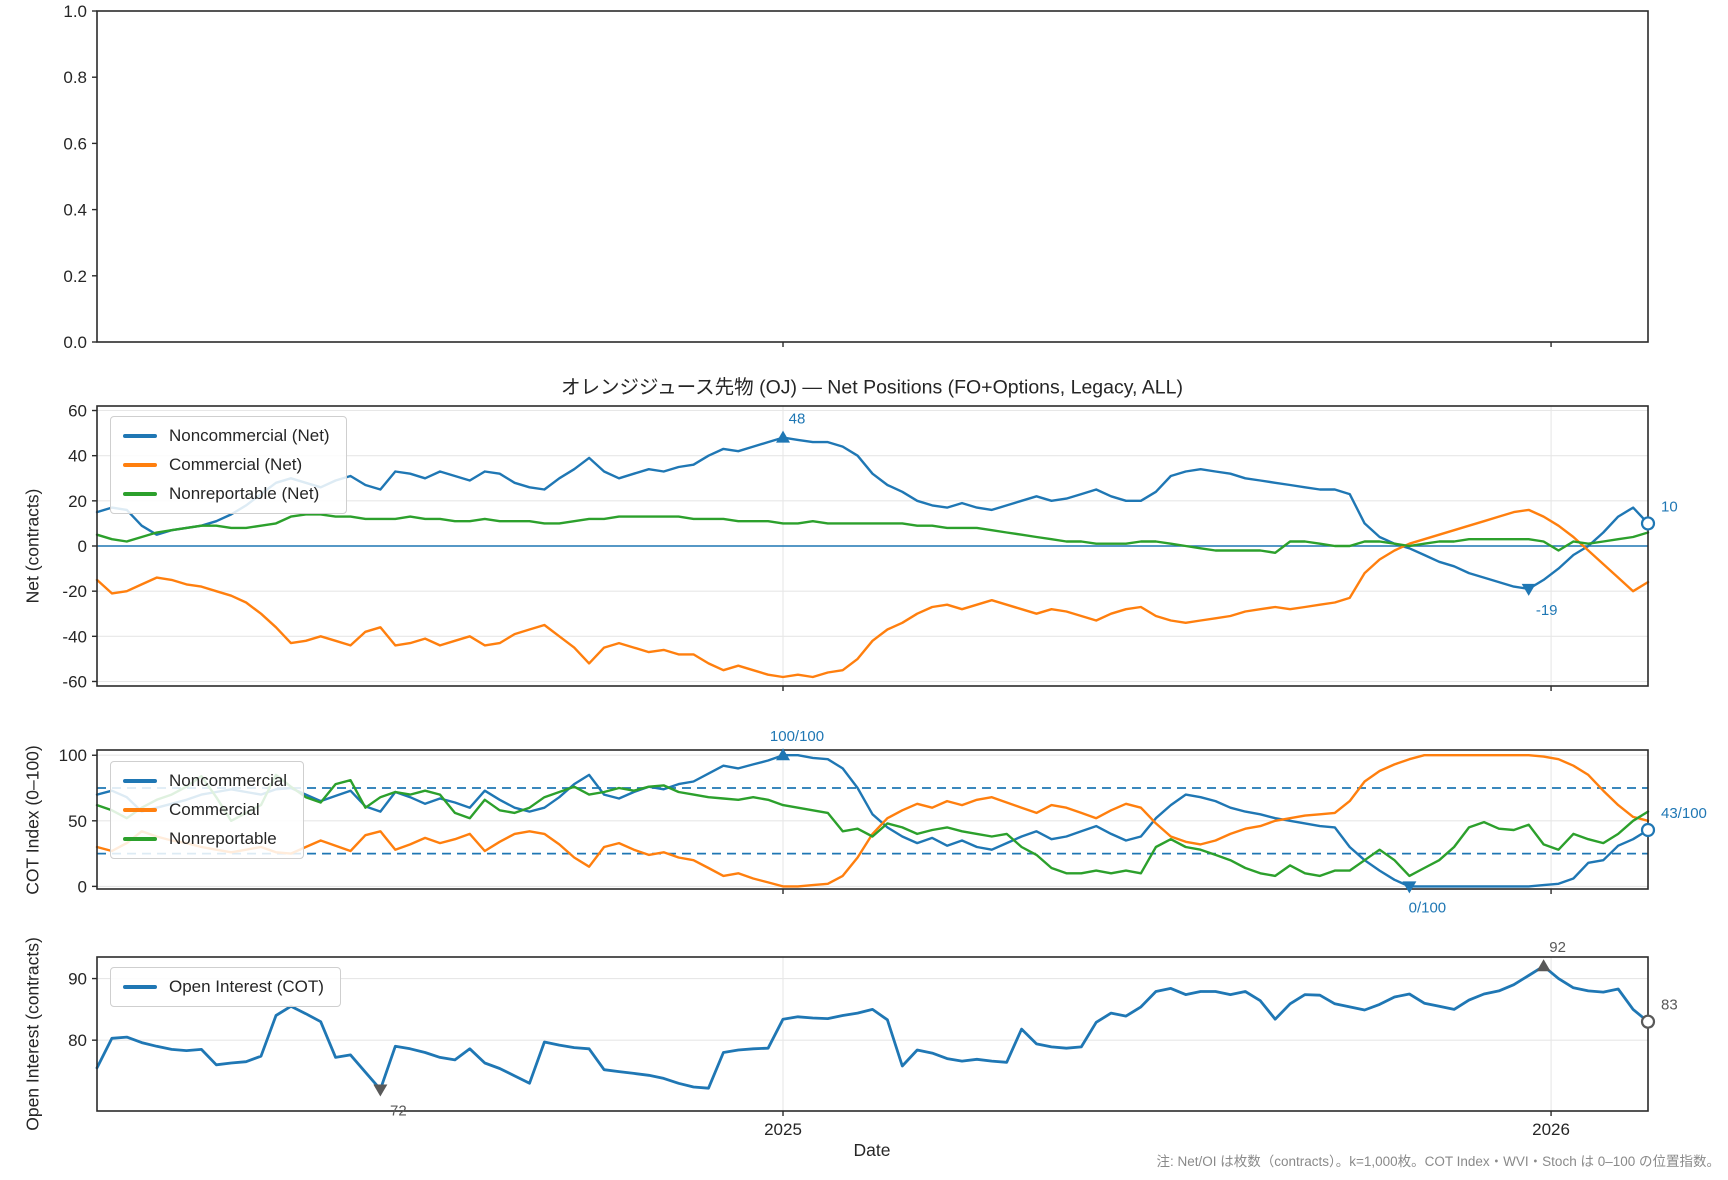  Describe the element at coordinates (244, 493) in the screenshot. I see `legend-label: Nonreportable (Net)` at that location.